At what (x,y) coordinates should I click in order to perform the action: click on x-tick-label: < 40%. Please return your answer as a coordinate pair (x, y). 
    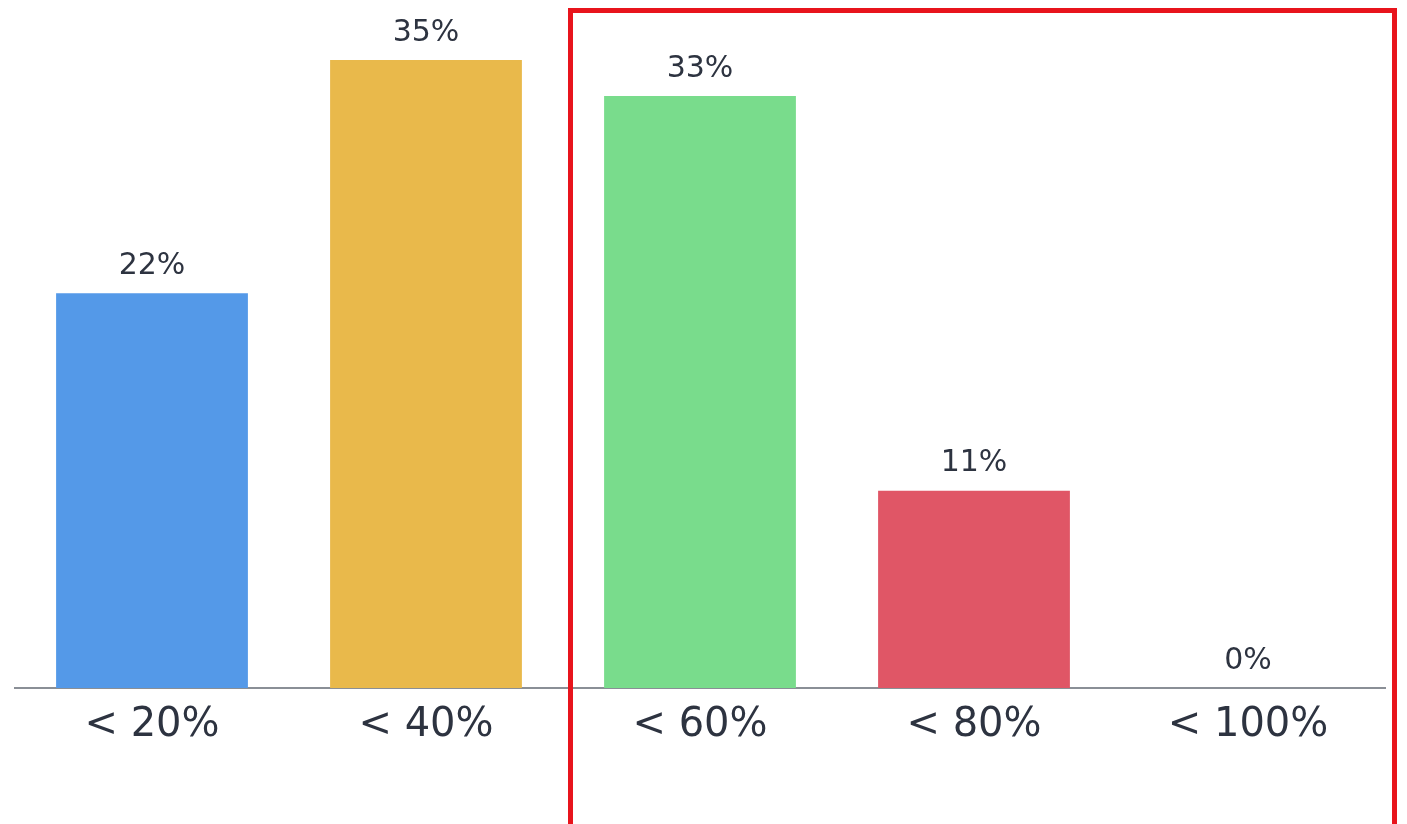
    Looking at the image, I should click on (426, 722).